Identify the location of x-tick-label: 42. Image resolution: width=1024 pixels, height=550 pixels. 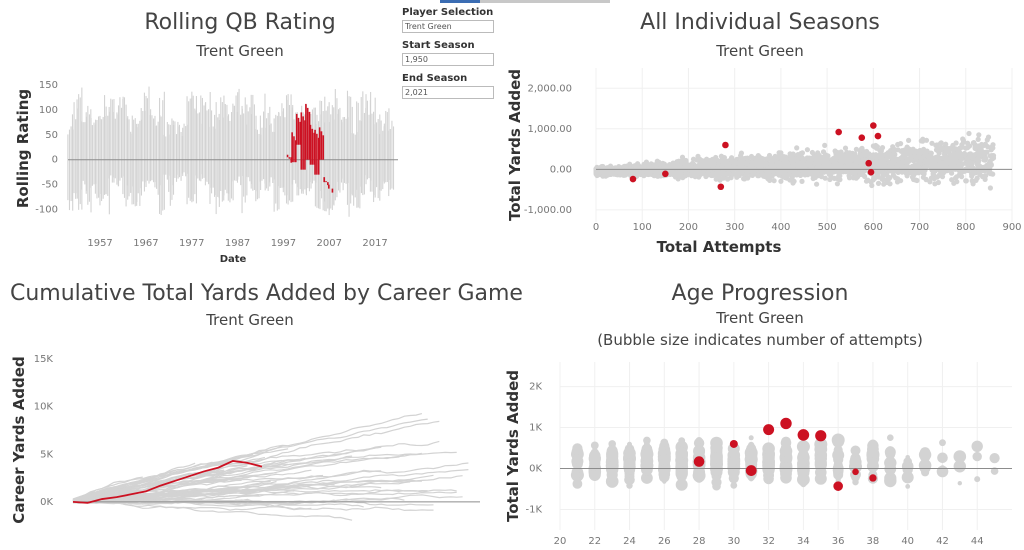
(942, 541).